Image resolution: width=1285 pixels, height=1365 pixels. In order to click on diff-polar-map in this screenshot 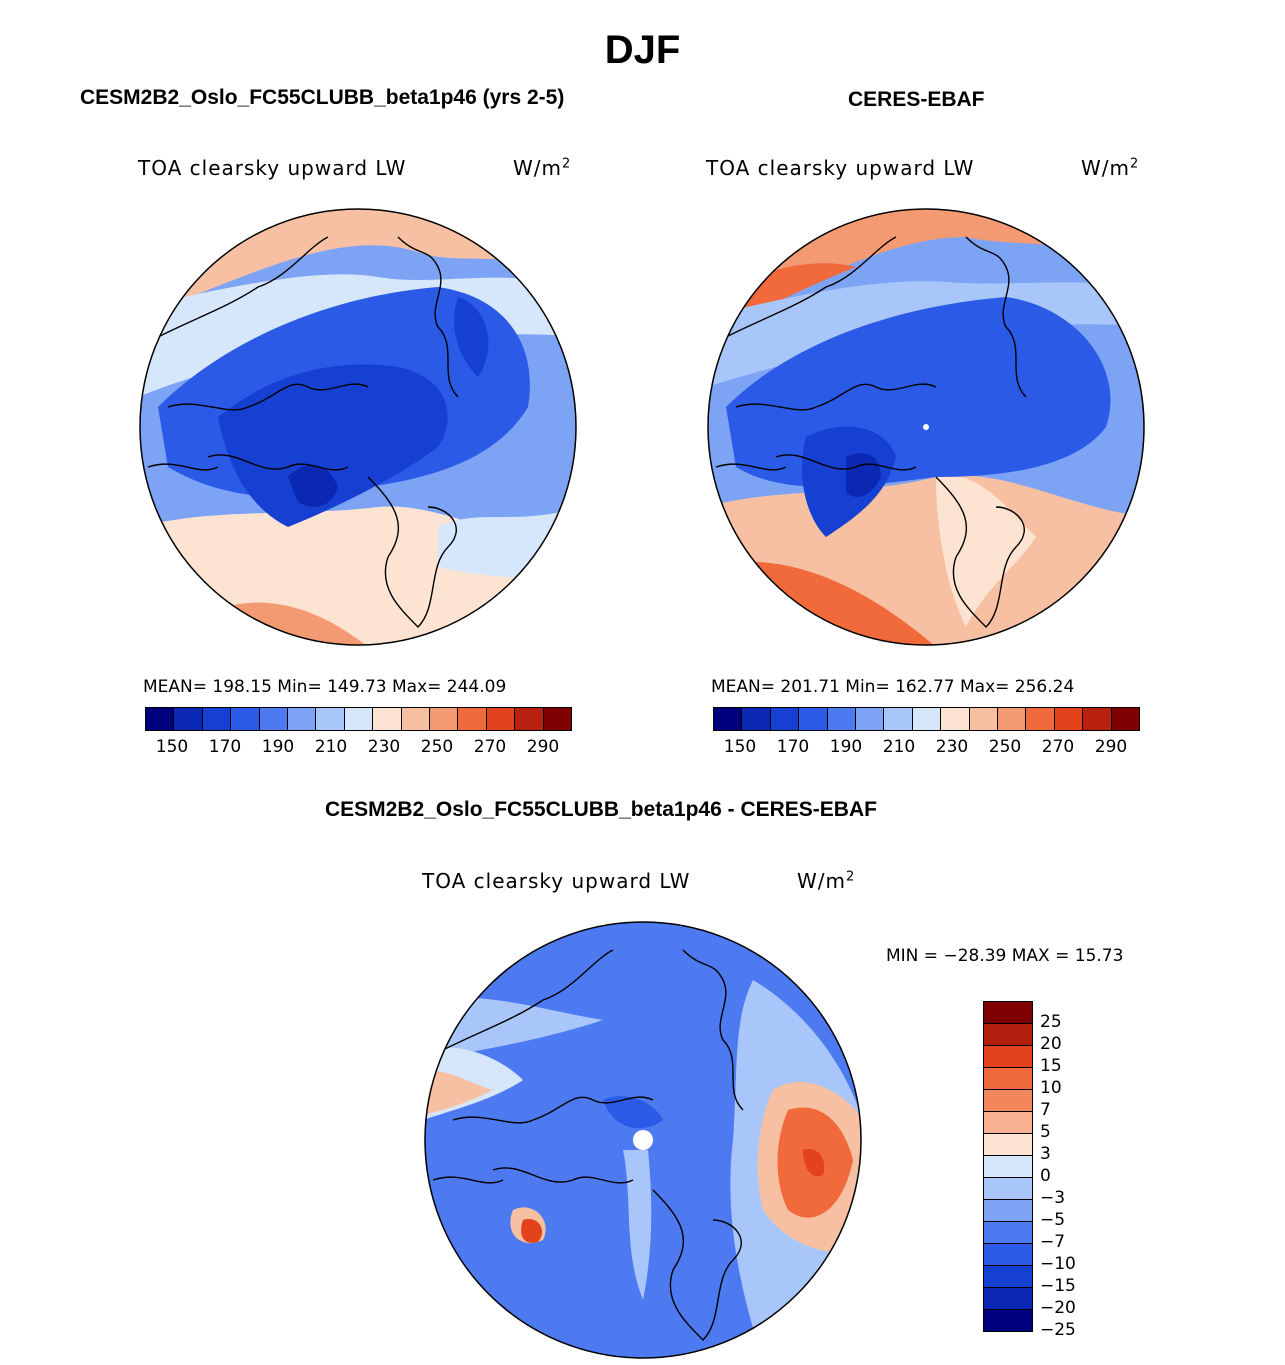, I will do `click(643, 1140)`.